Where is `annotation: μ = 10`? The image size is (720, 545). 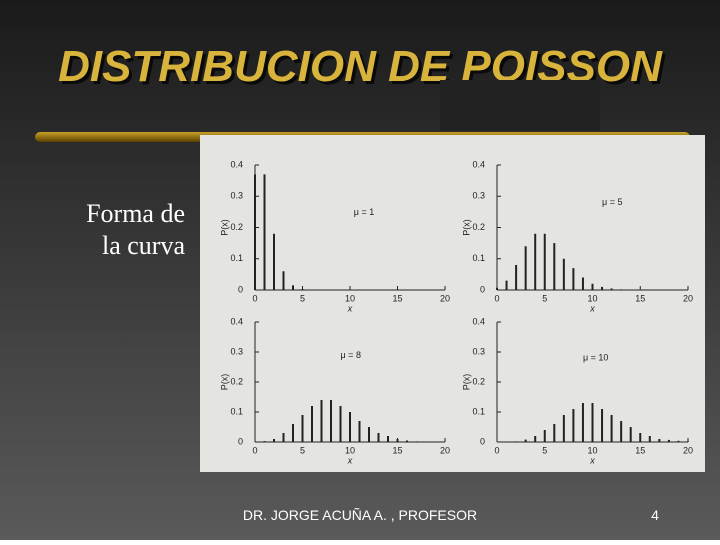 annotation: μ = 10 is located at coordinates (595, 357).